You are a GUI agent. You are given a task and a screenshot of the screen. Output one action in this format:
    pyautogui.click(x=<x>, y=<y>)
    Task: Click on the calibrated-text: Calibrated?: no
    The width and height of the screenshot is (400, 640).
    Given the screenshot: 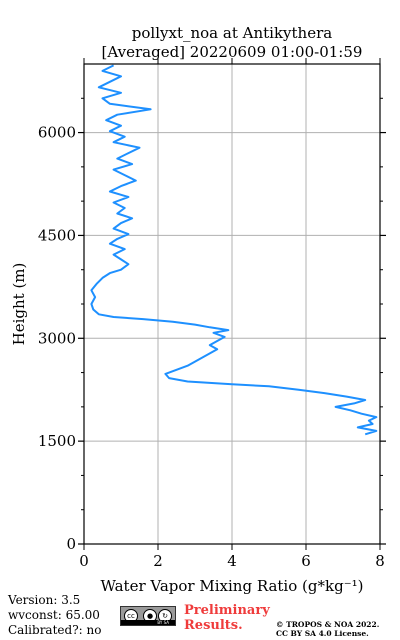 What is the action you would take?
    pyautogui.click(x=55, y=630)
    